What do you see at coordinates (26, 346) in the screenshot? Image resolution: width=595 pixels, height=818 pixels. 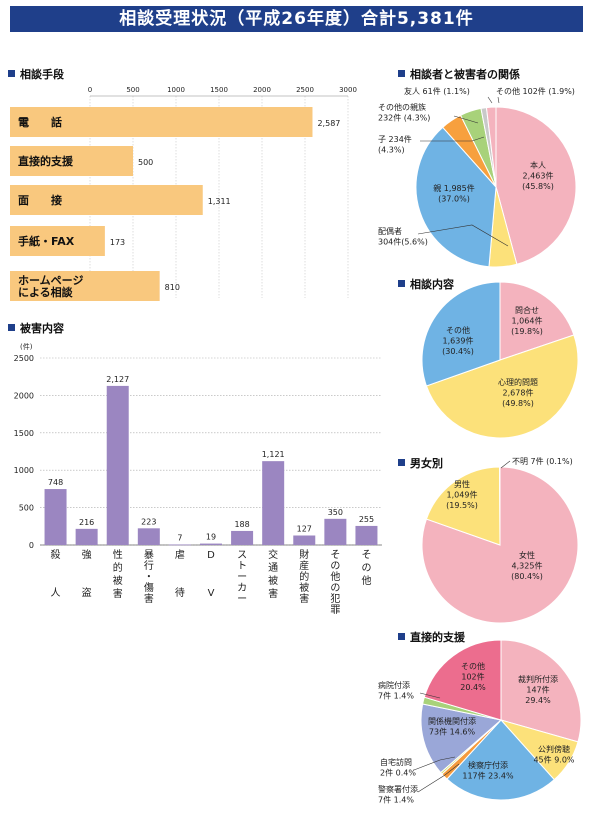 I see `damage-y-axis-label: (件)` at bounding box center [26, 346].